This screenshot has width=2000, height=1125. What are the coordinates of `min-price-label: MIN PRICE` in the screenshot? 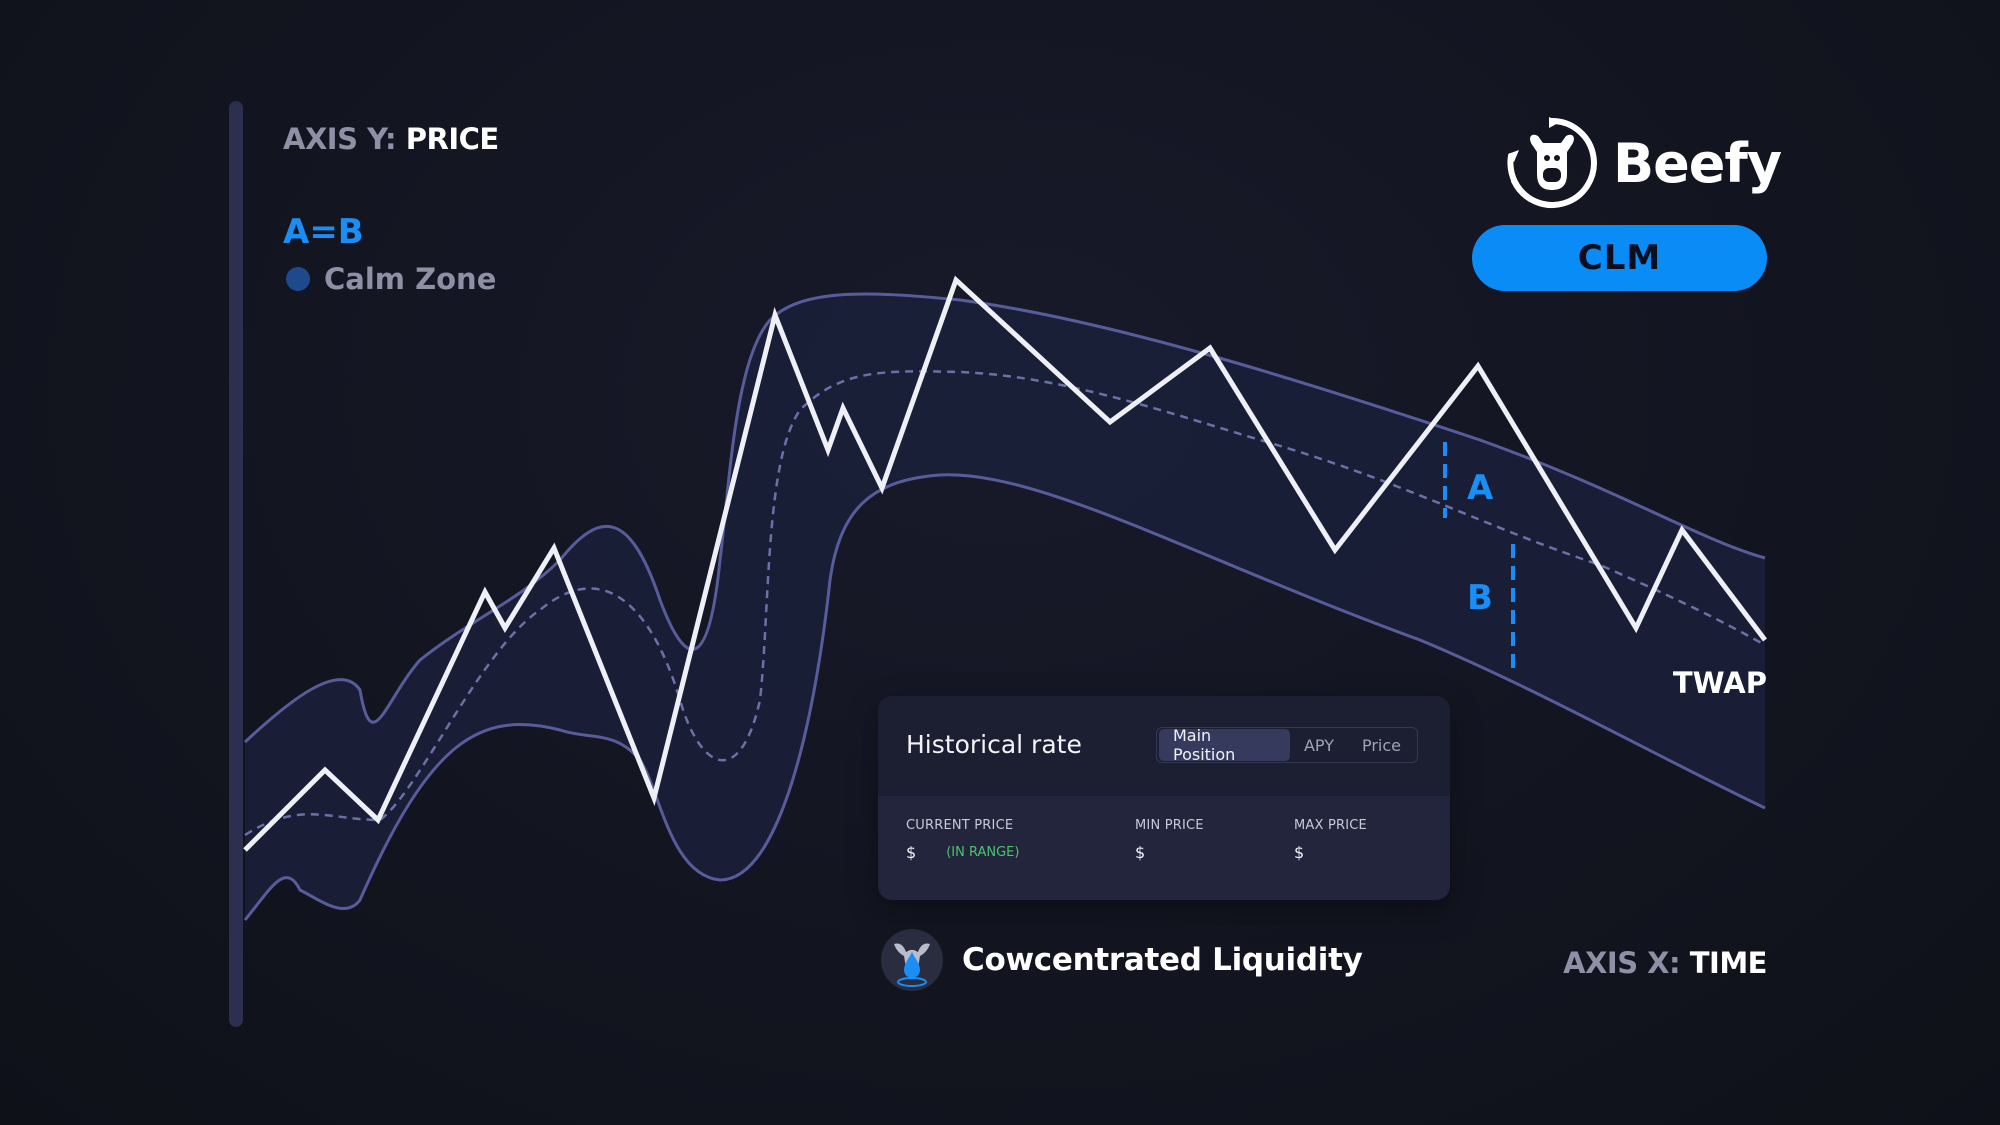 It's located at (1169, 825).